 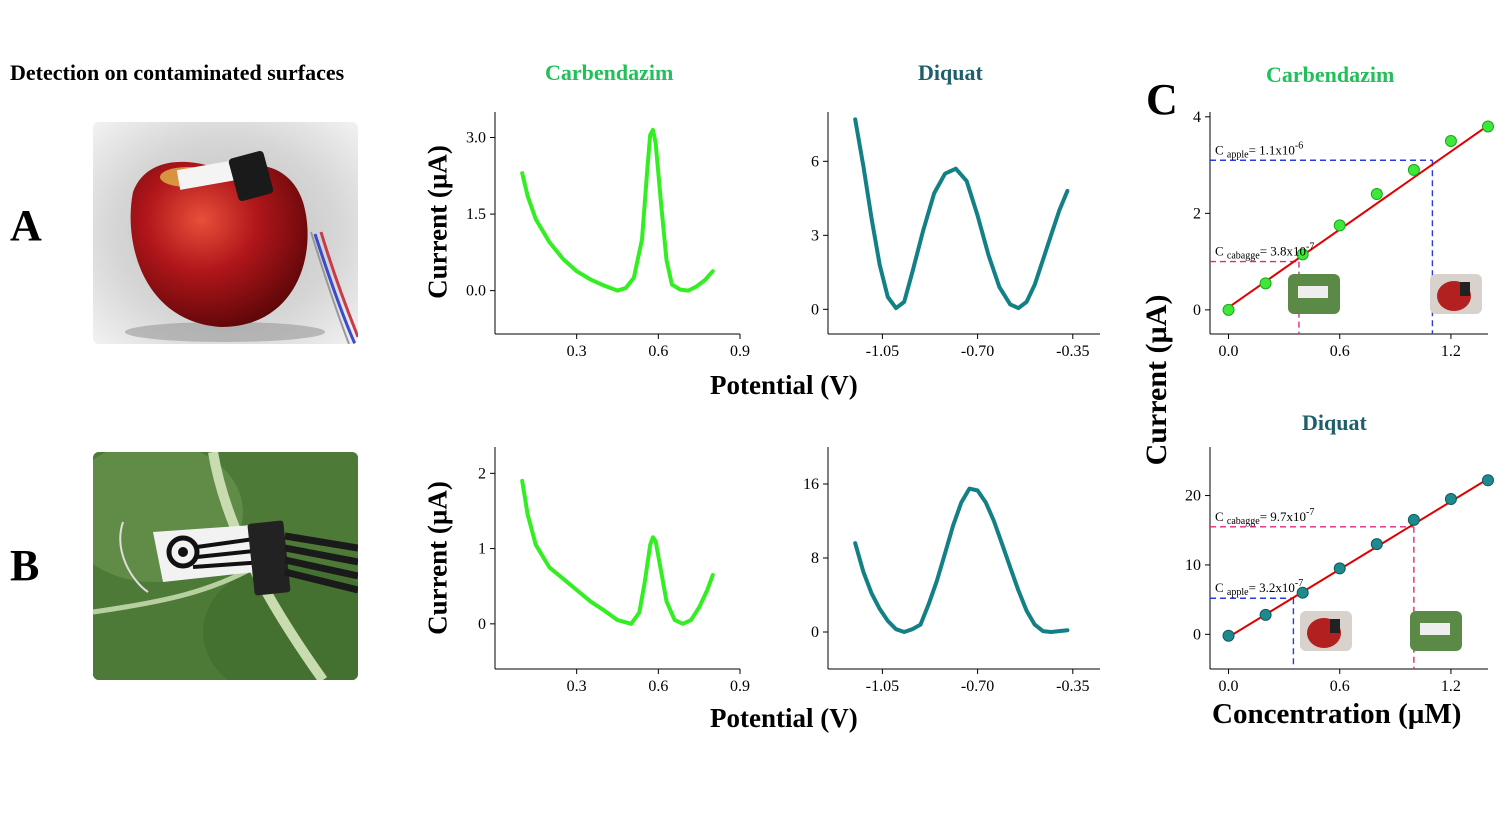 What do you see at coordinates (1162, 99) in the screenshot?
I see `panel-label-c: C` at bounding box center [1162, 99].